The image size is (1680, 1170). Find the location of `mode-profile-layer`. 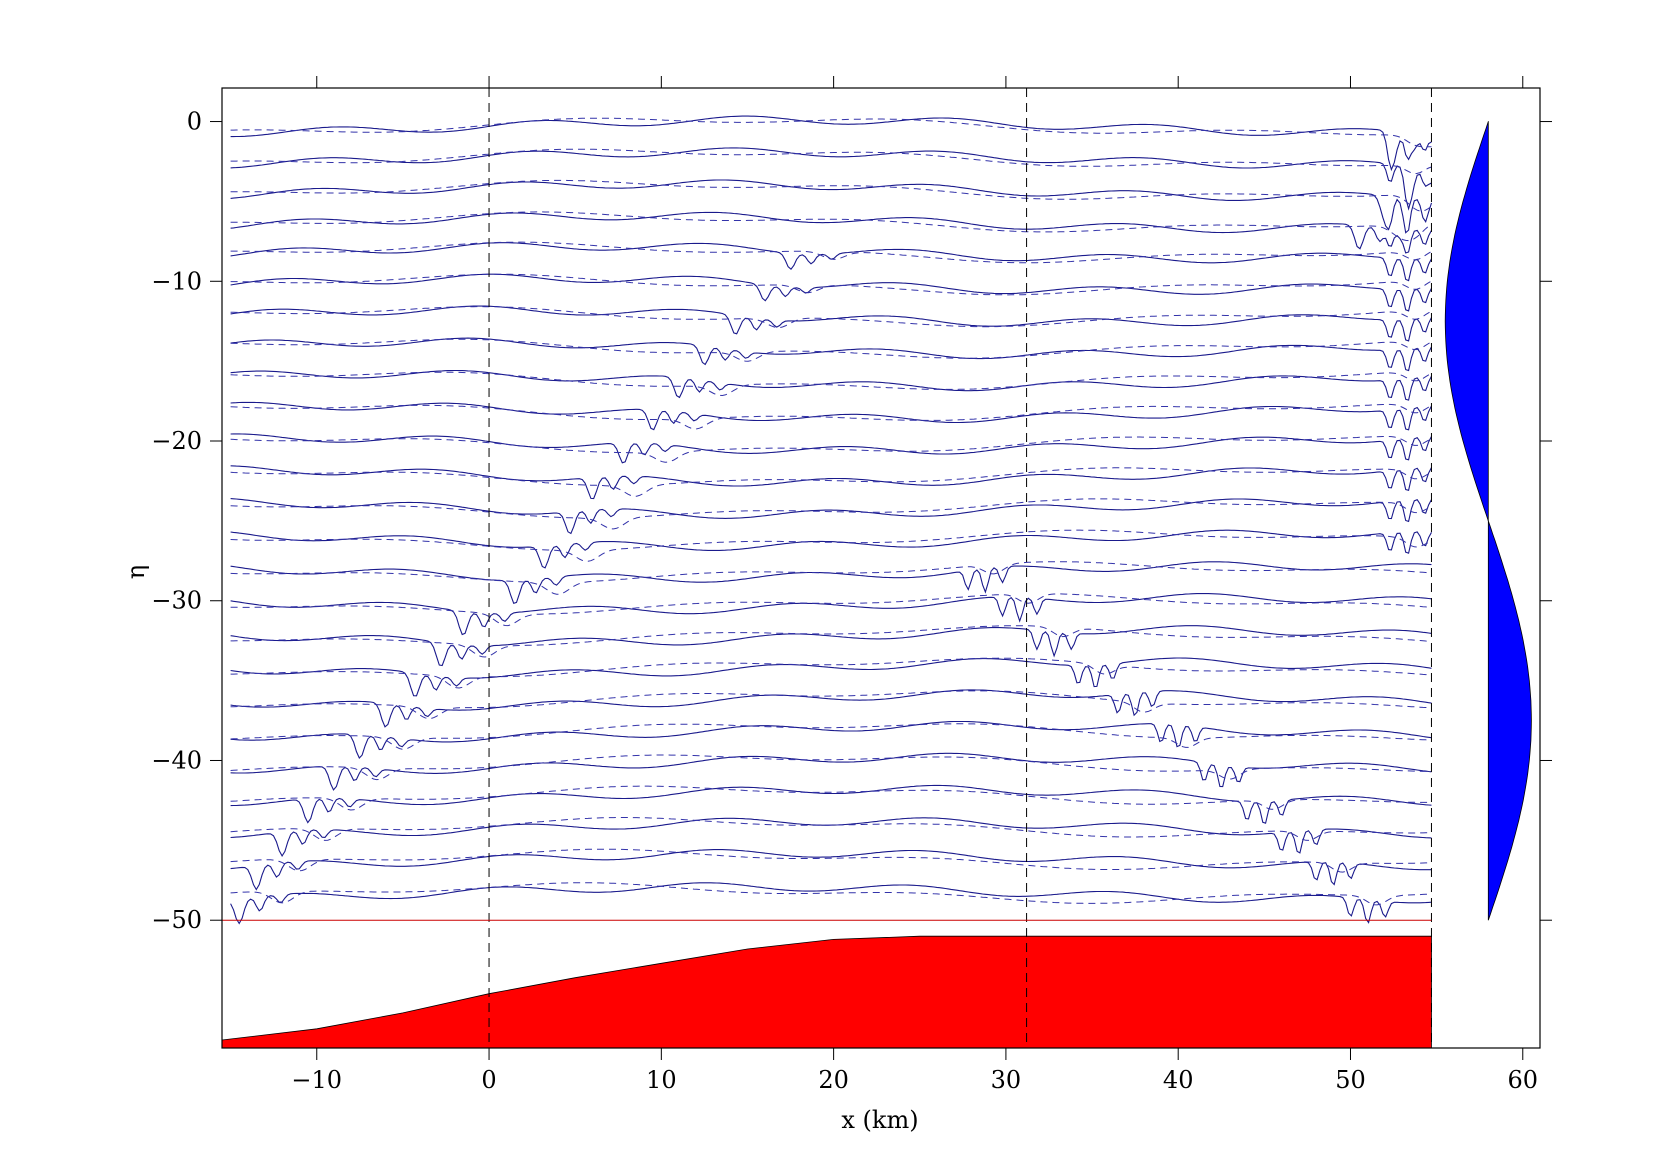

mode-profile-layer is located at coordinates (1488, 521).